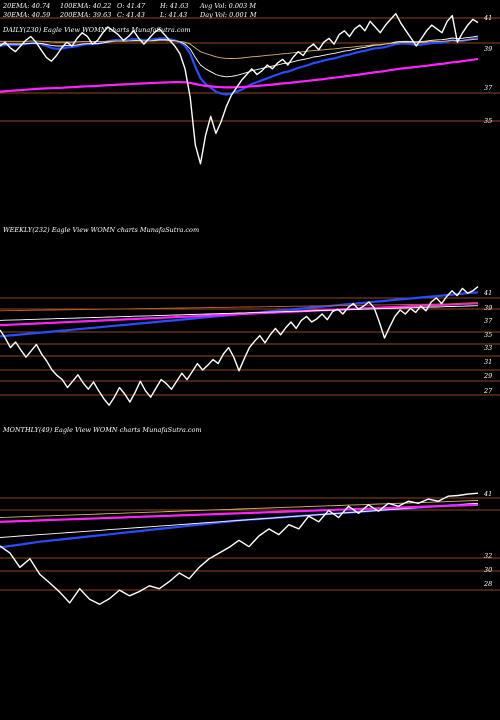 This screenshot has height=720, width=500. I want to click on monthly-series-ema-white, so click(239, 520).